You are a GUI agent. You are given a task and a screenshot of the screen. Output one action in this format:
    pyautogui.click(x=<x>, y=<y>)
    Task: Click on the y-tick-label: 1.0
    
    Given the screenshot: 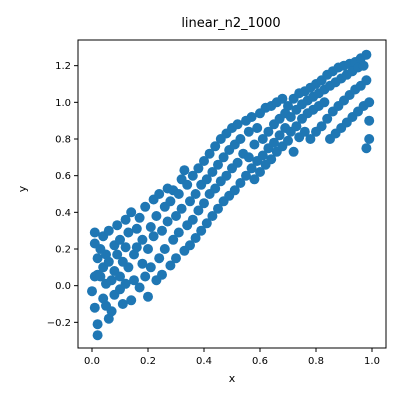 What is the action you would take?
    pyautogui.click(x=63, y=103)
    